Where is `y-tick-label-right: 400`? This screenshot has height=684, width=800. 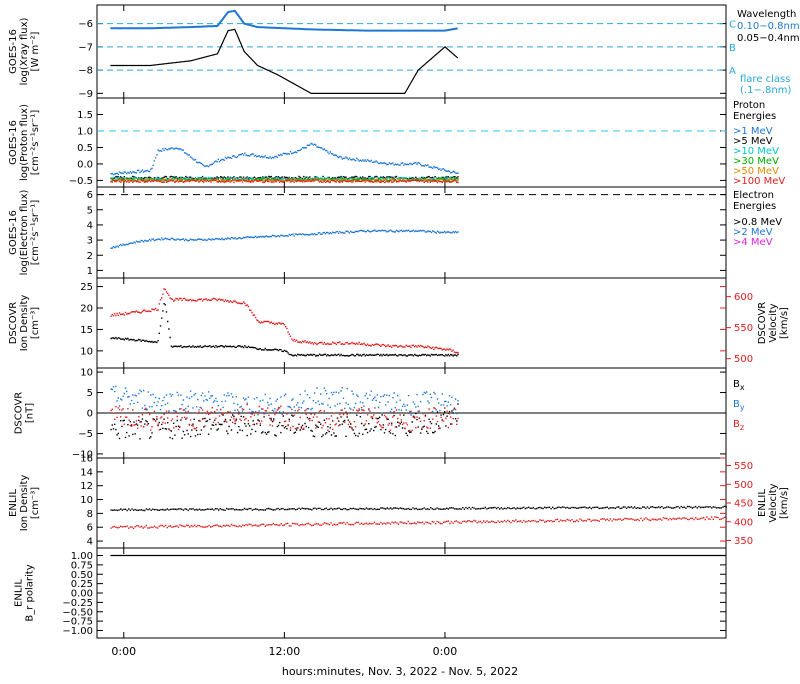 y-tick-label-right: 400 is located at coordinates (743, 522).